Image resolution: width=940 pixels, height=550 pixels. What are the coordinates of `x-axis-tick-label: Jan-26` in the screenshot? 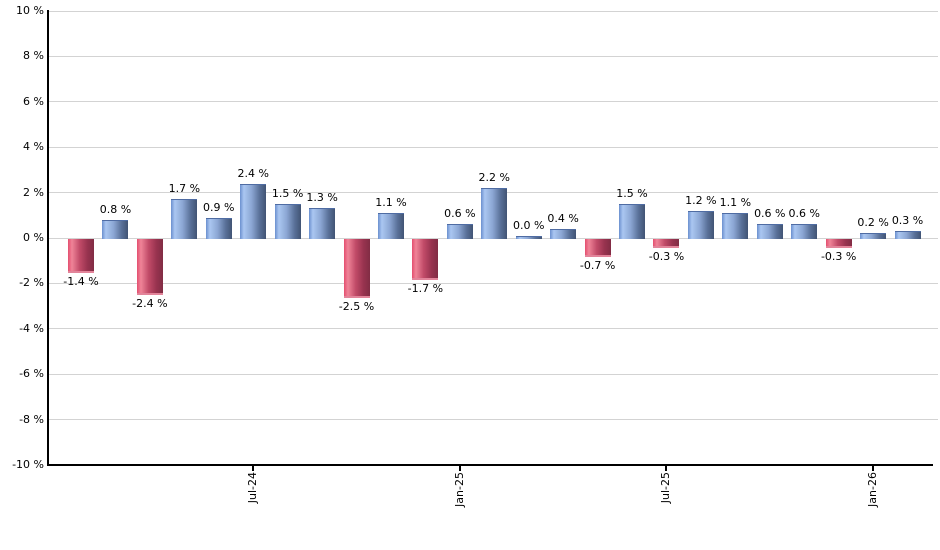 It's located at (873, 489).